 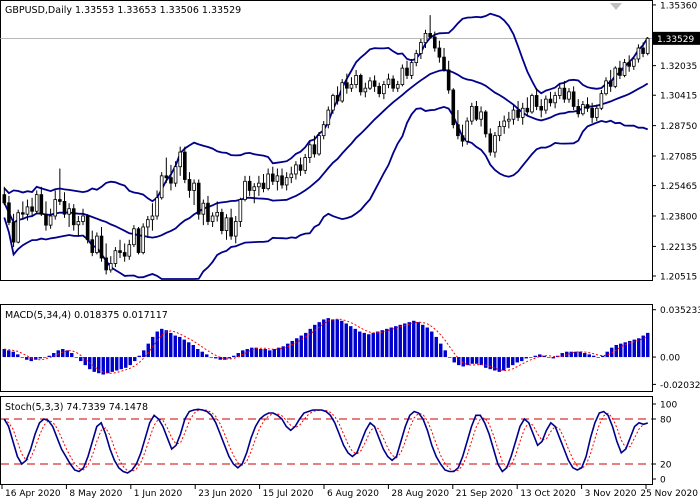 What do you see at coordinates (158, 494) in the screenshot?
I see `time-tick-label: 1 Jun 2020` at bounding box center [158, 494].